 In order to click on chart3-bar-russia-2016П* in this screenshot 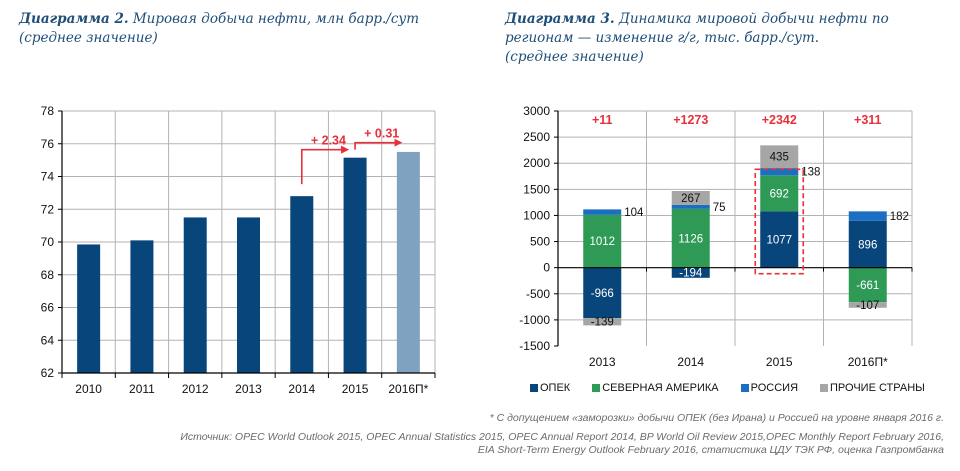, I will do `click(867, 216)`.